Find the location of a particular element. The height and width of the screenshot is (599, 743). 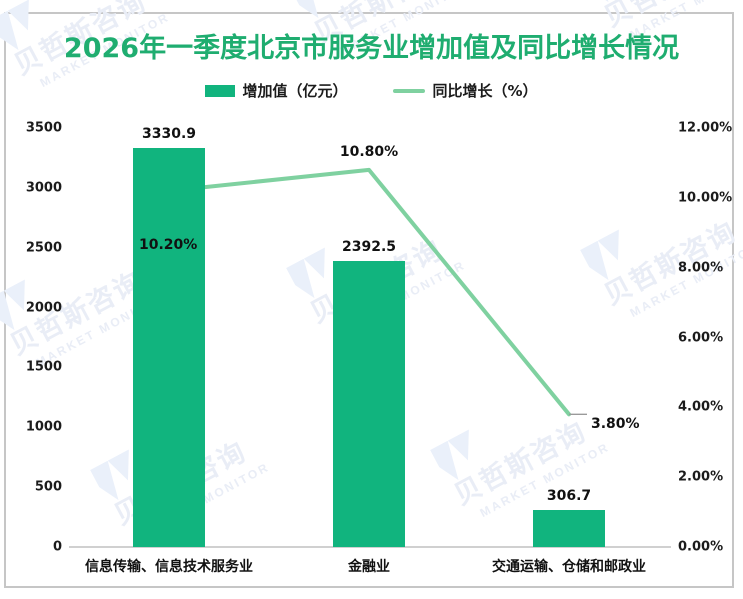

x-axis-category-labels: 信息传输、信息技术服务业 金融业 交通运输、仓储和邮政业 is located at coordinates (370, 571).